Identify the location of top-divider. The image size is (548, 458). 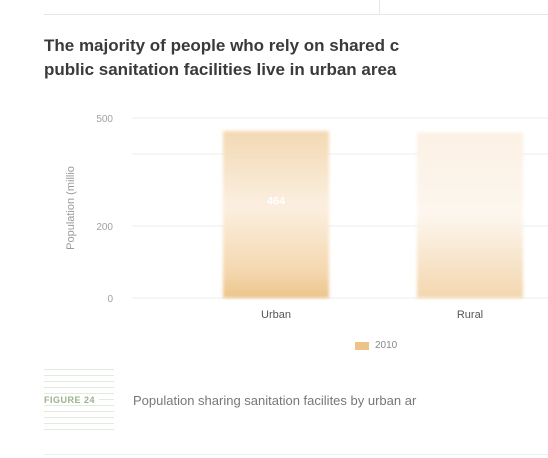
(379, 7).